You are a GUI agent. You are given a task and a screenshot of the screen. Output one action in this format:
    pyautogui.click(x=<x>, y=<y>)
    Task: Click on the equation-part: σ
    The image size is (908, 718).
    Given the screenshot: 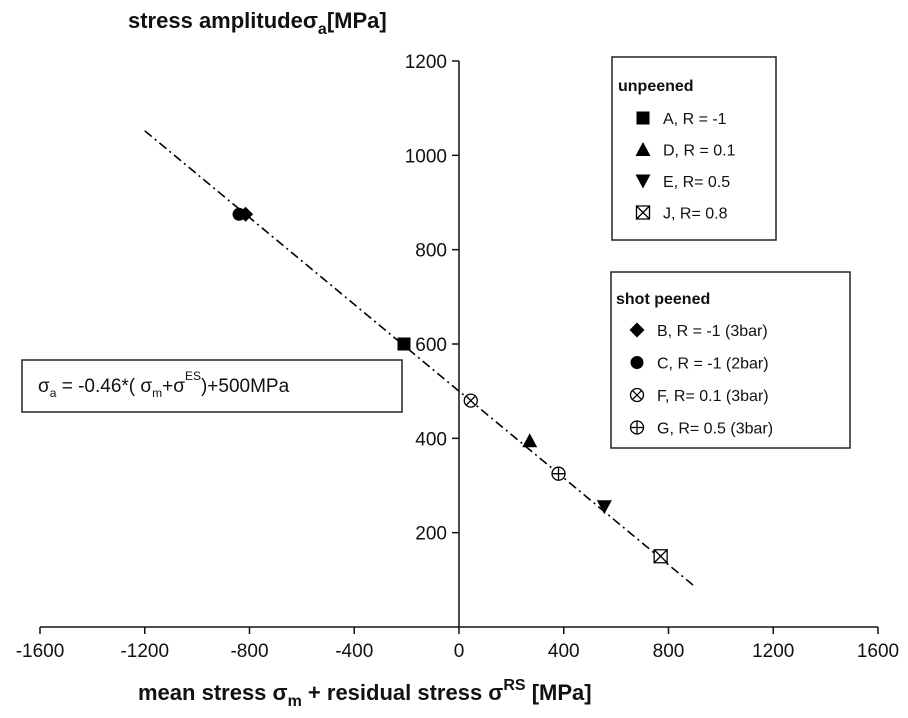 What is the action you would take?
    pyautogui.click(x=44, y=386)
    